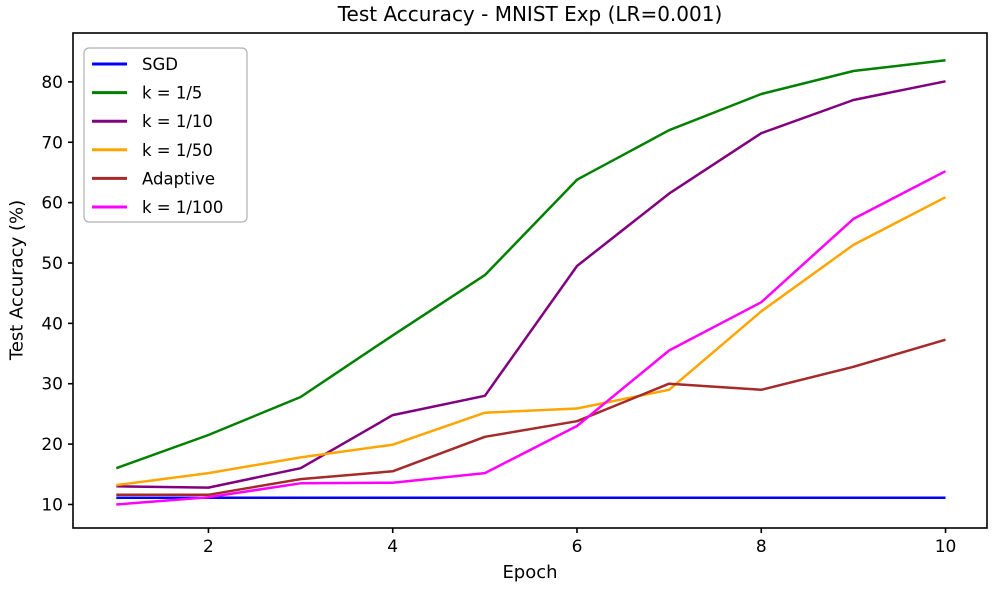  I want to click on legend-item: k = 1/50, so click(152, 150).